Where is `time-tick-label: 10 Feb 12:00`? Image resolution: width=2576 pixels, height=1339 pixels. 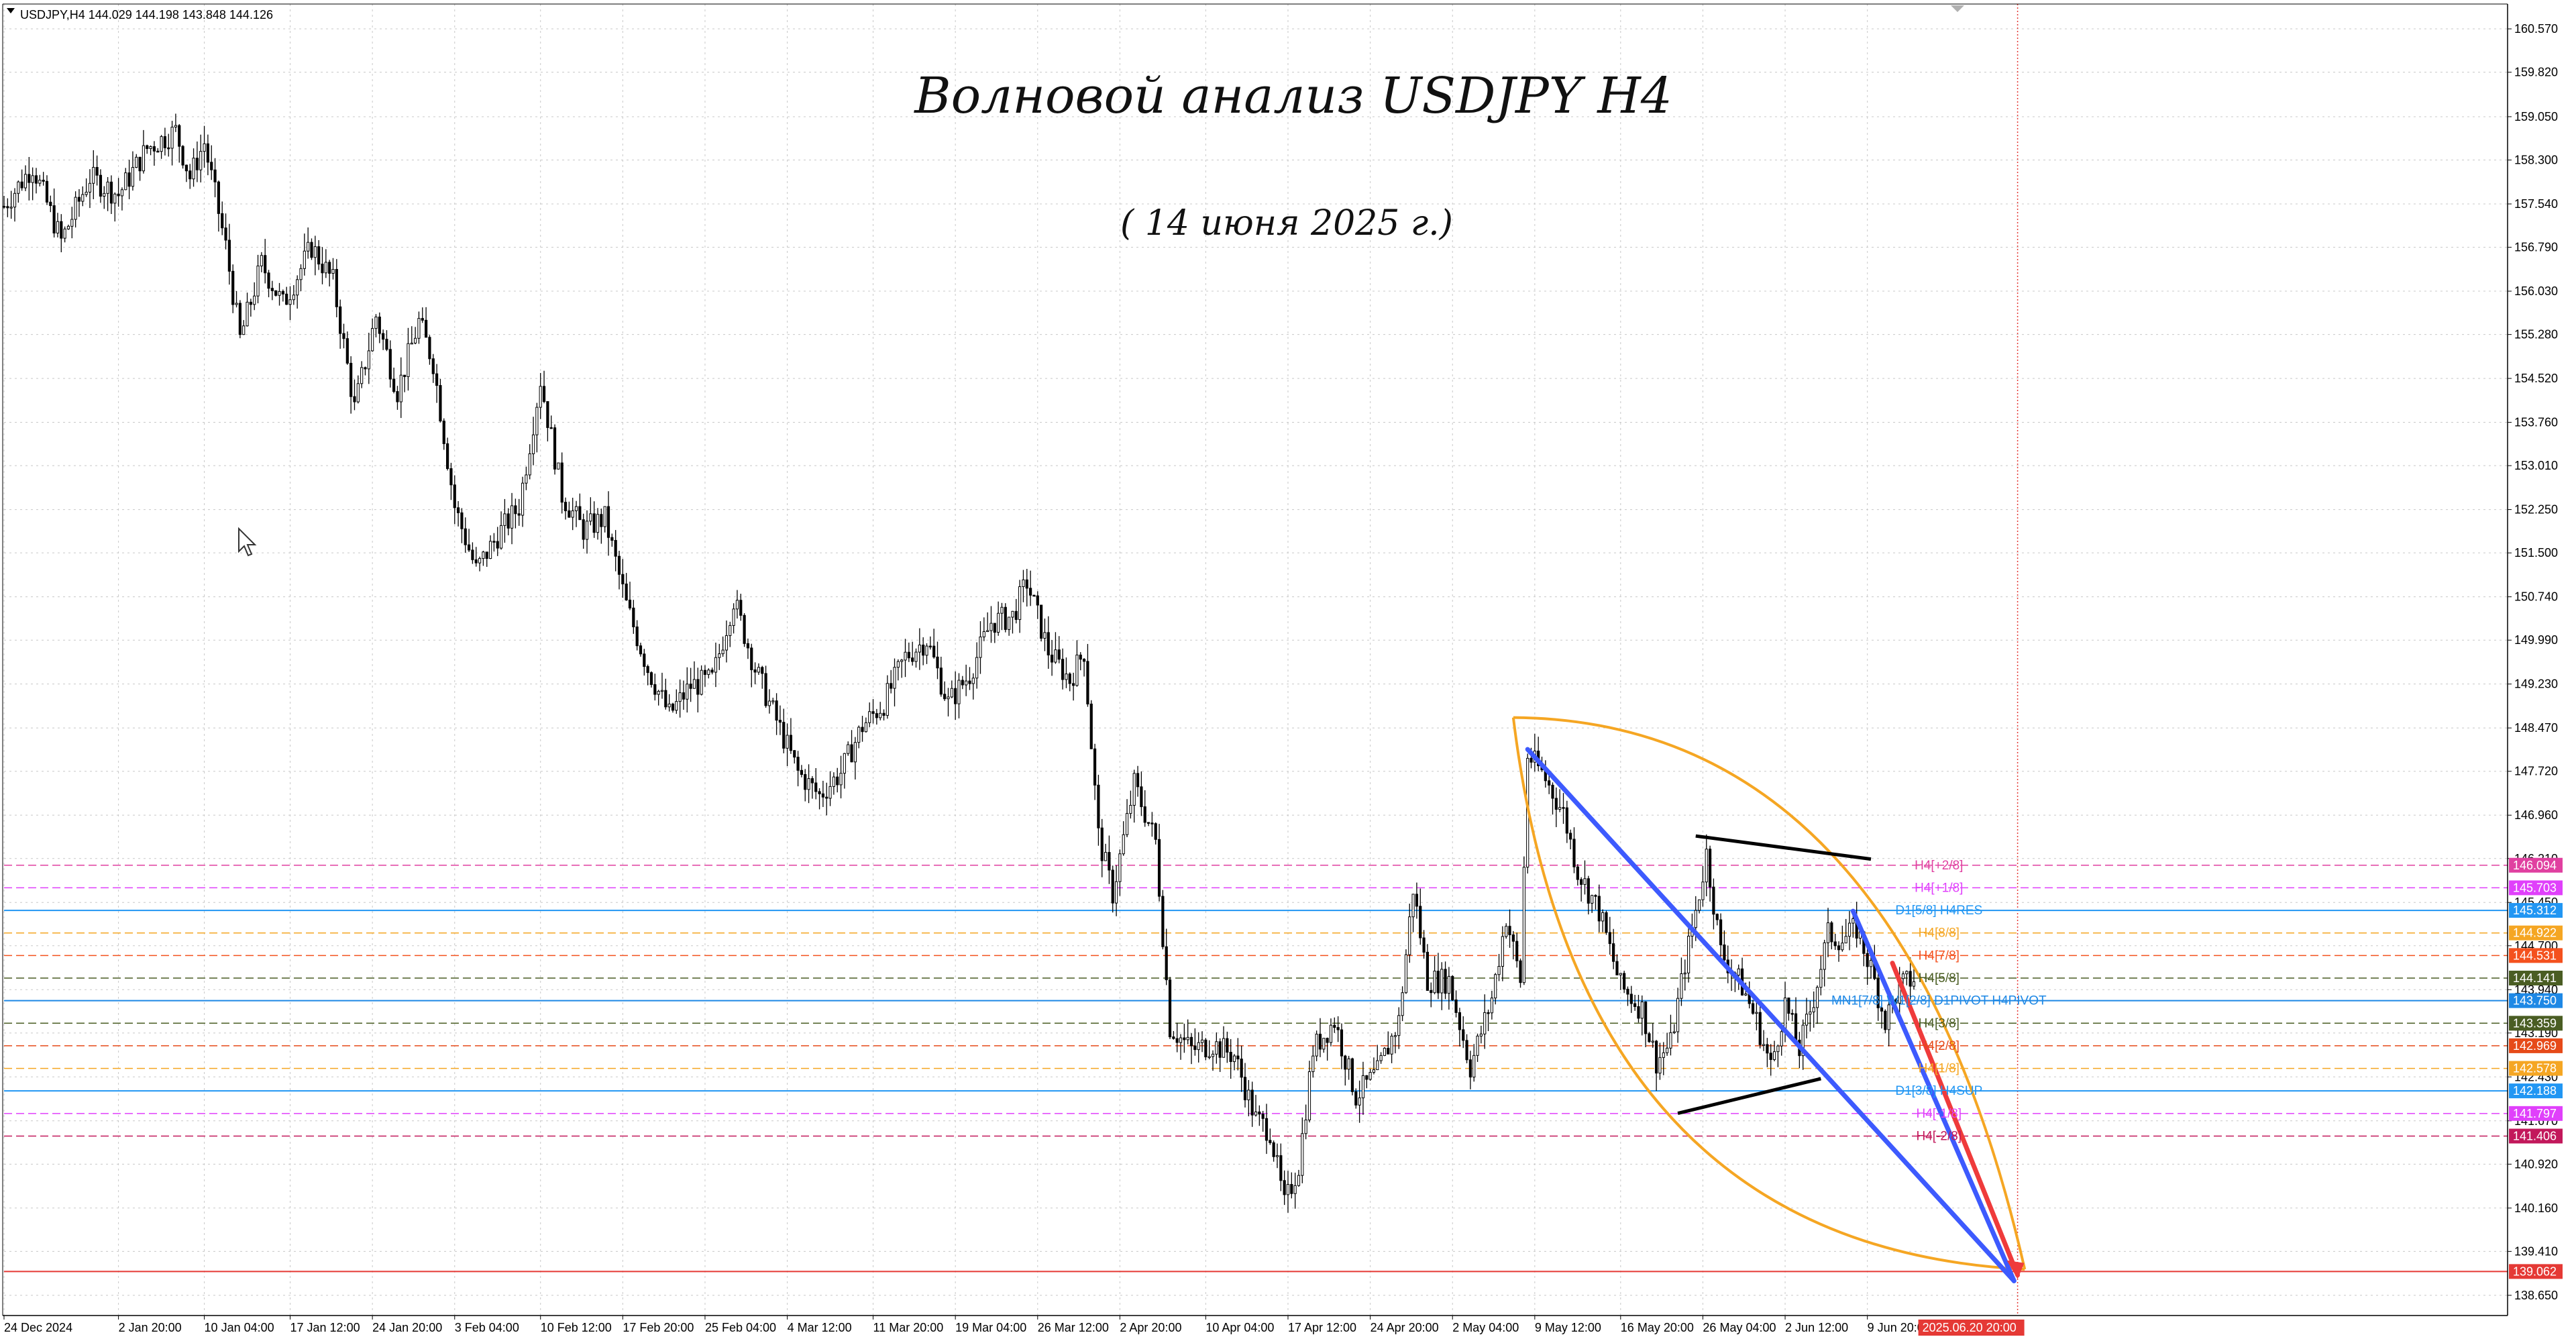 time-tick-label: 10 Feb 12:00 is located at coordinates (576, 1327).